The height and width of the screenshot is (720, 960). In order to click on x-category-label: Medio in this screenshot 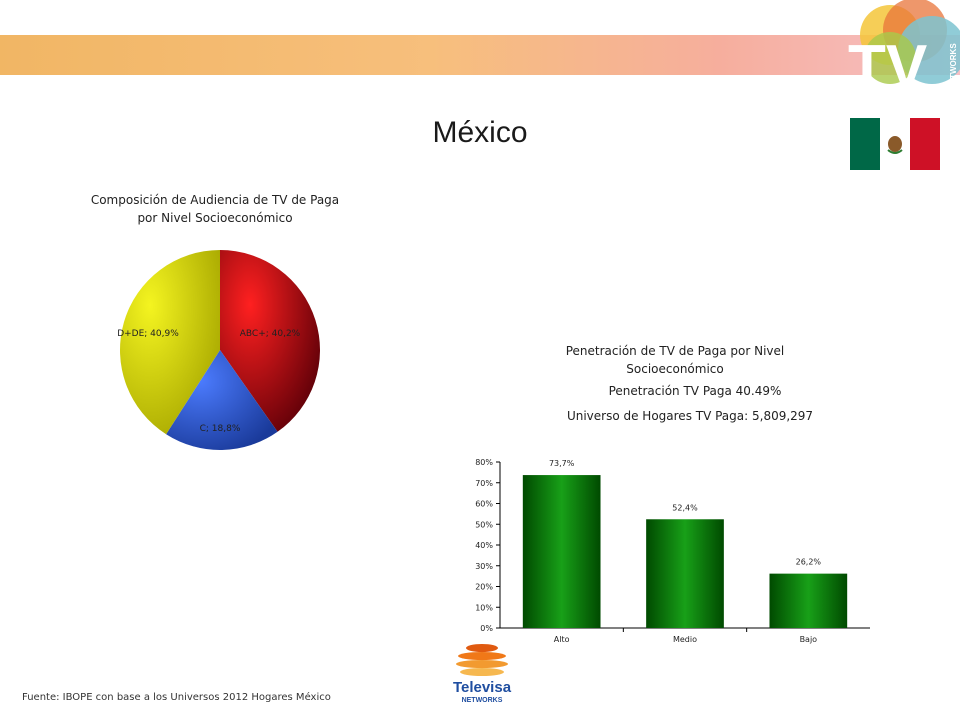, I will do `click(685, 639)`.